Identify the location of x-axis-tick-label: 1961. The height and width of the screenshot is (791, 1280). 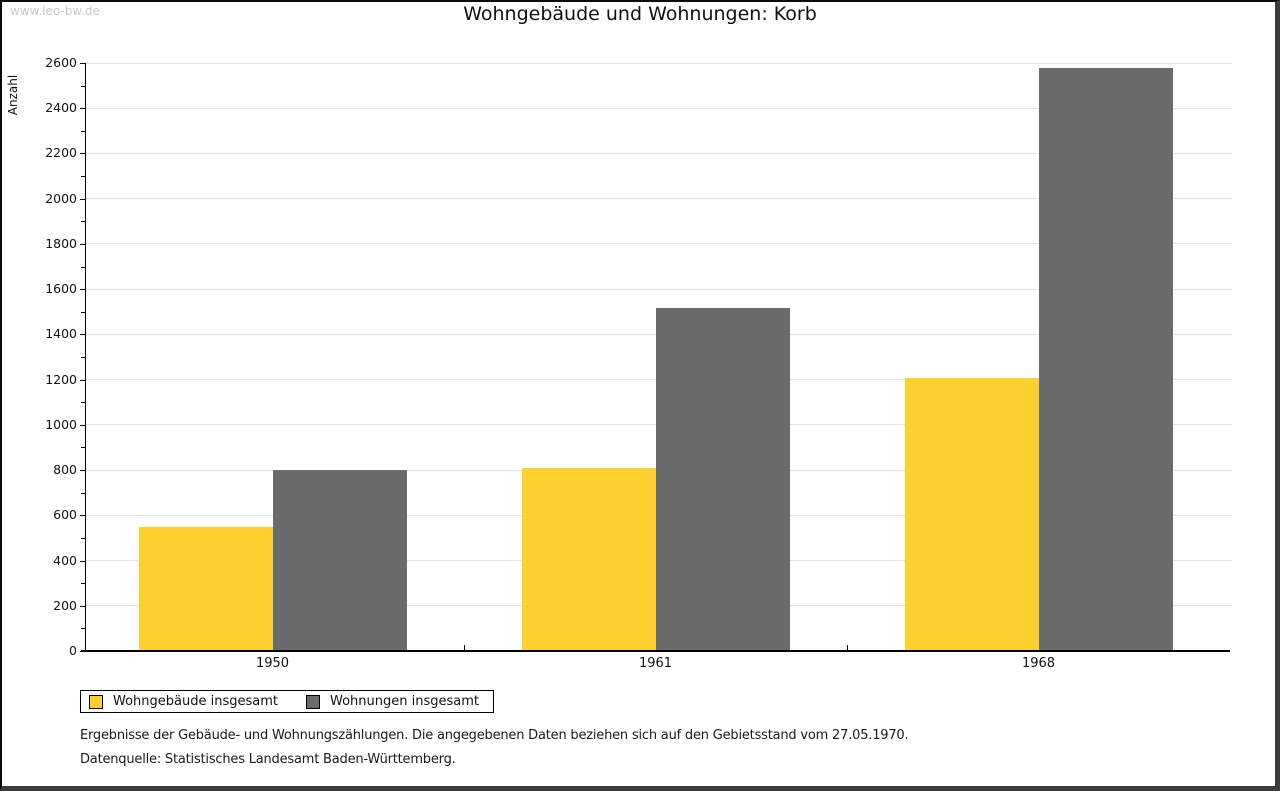
(655, 663).